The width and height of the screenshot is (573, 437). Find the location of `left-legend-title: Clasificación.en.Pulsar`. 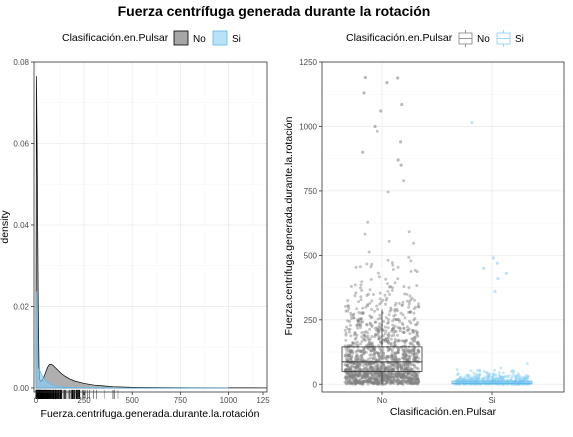

left-legend-title: Clasificación.en.Pulsar is located at coordinates (115, 38).